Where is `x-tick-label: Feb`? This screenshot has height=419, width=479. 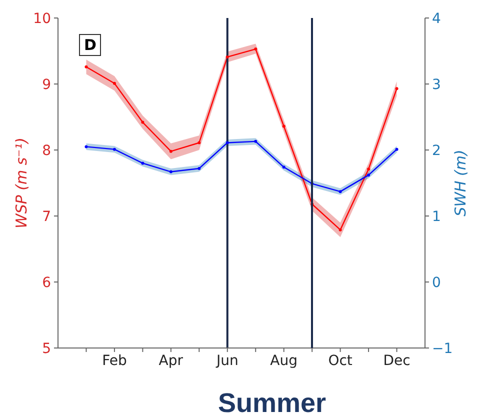 x-tick-label: Feb is located at coordinates (114, 360).